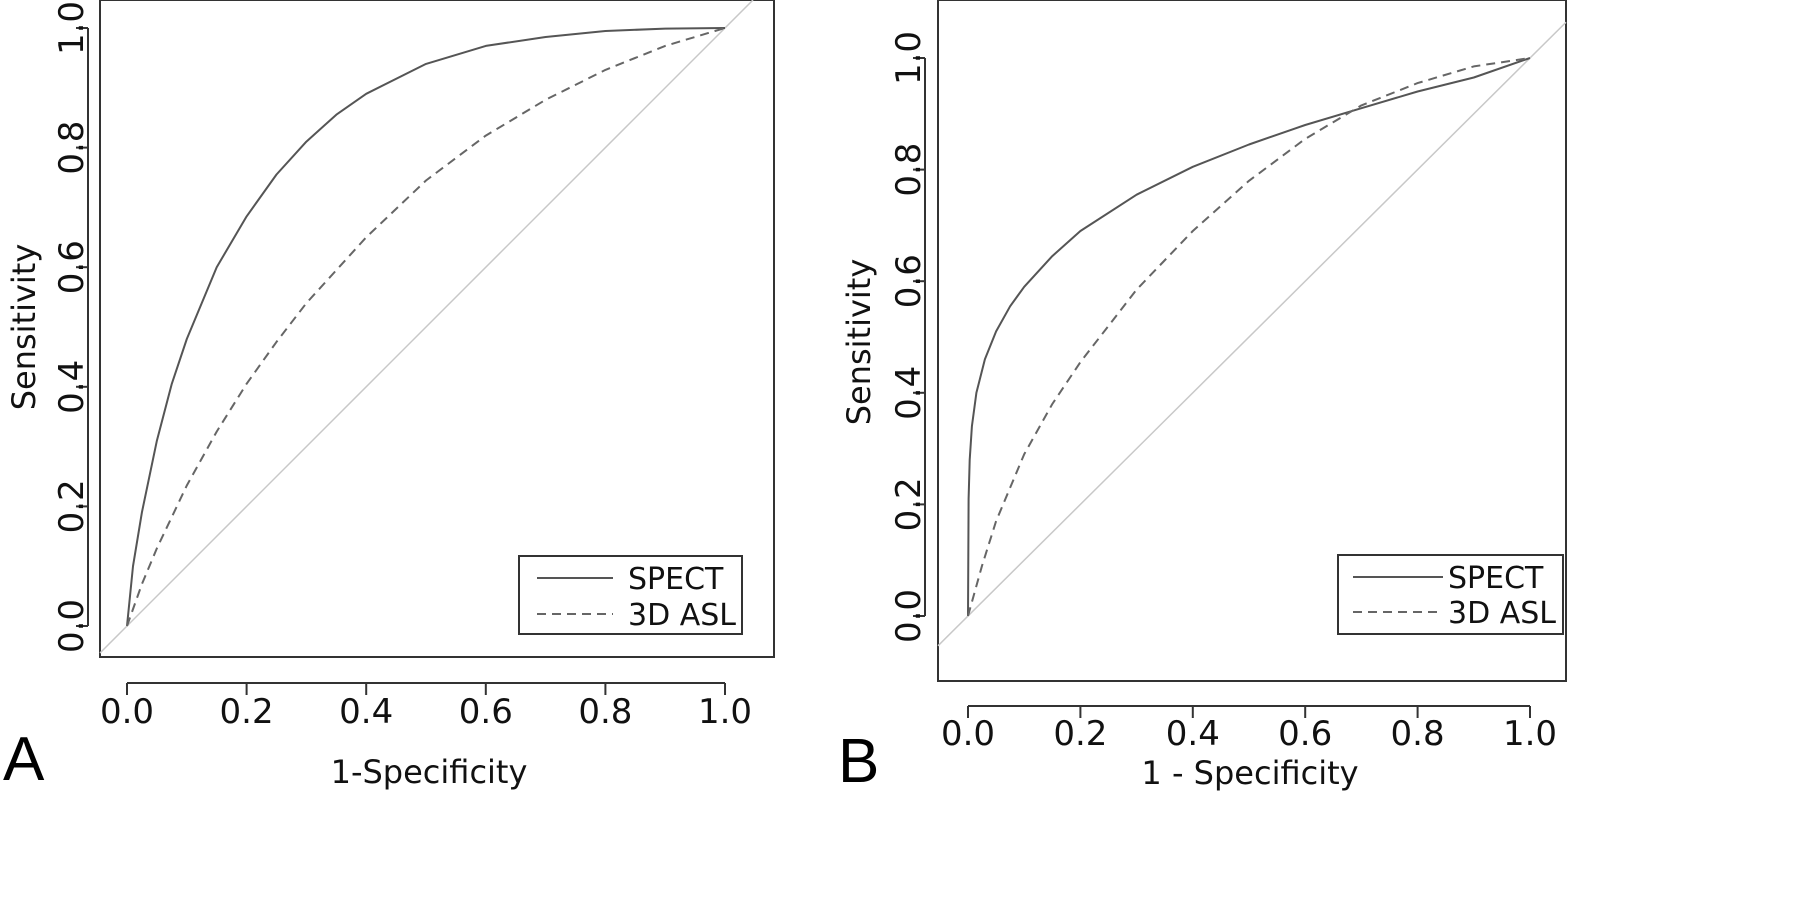  I want to click on panel-letter: A, so click(24, 759).